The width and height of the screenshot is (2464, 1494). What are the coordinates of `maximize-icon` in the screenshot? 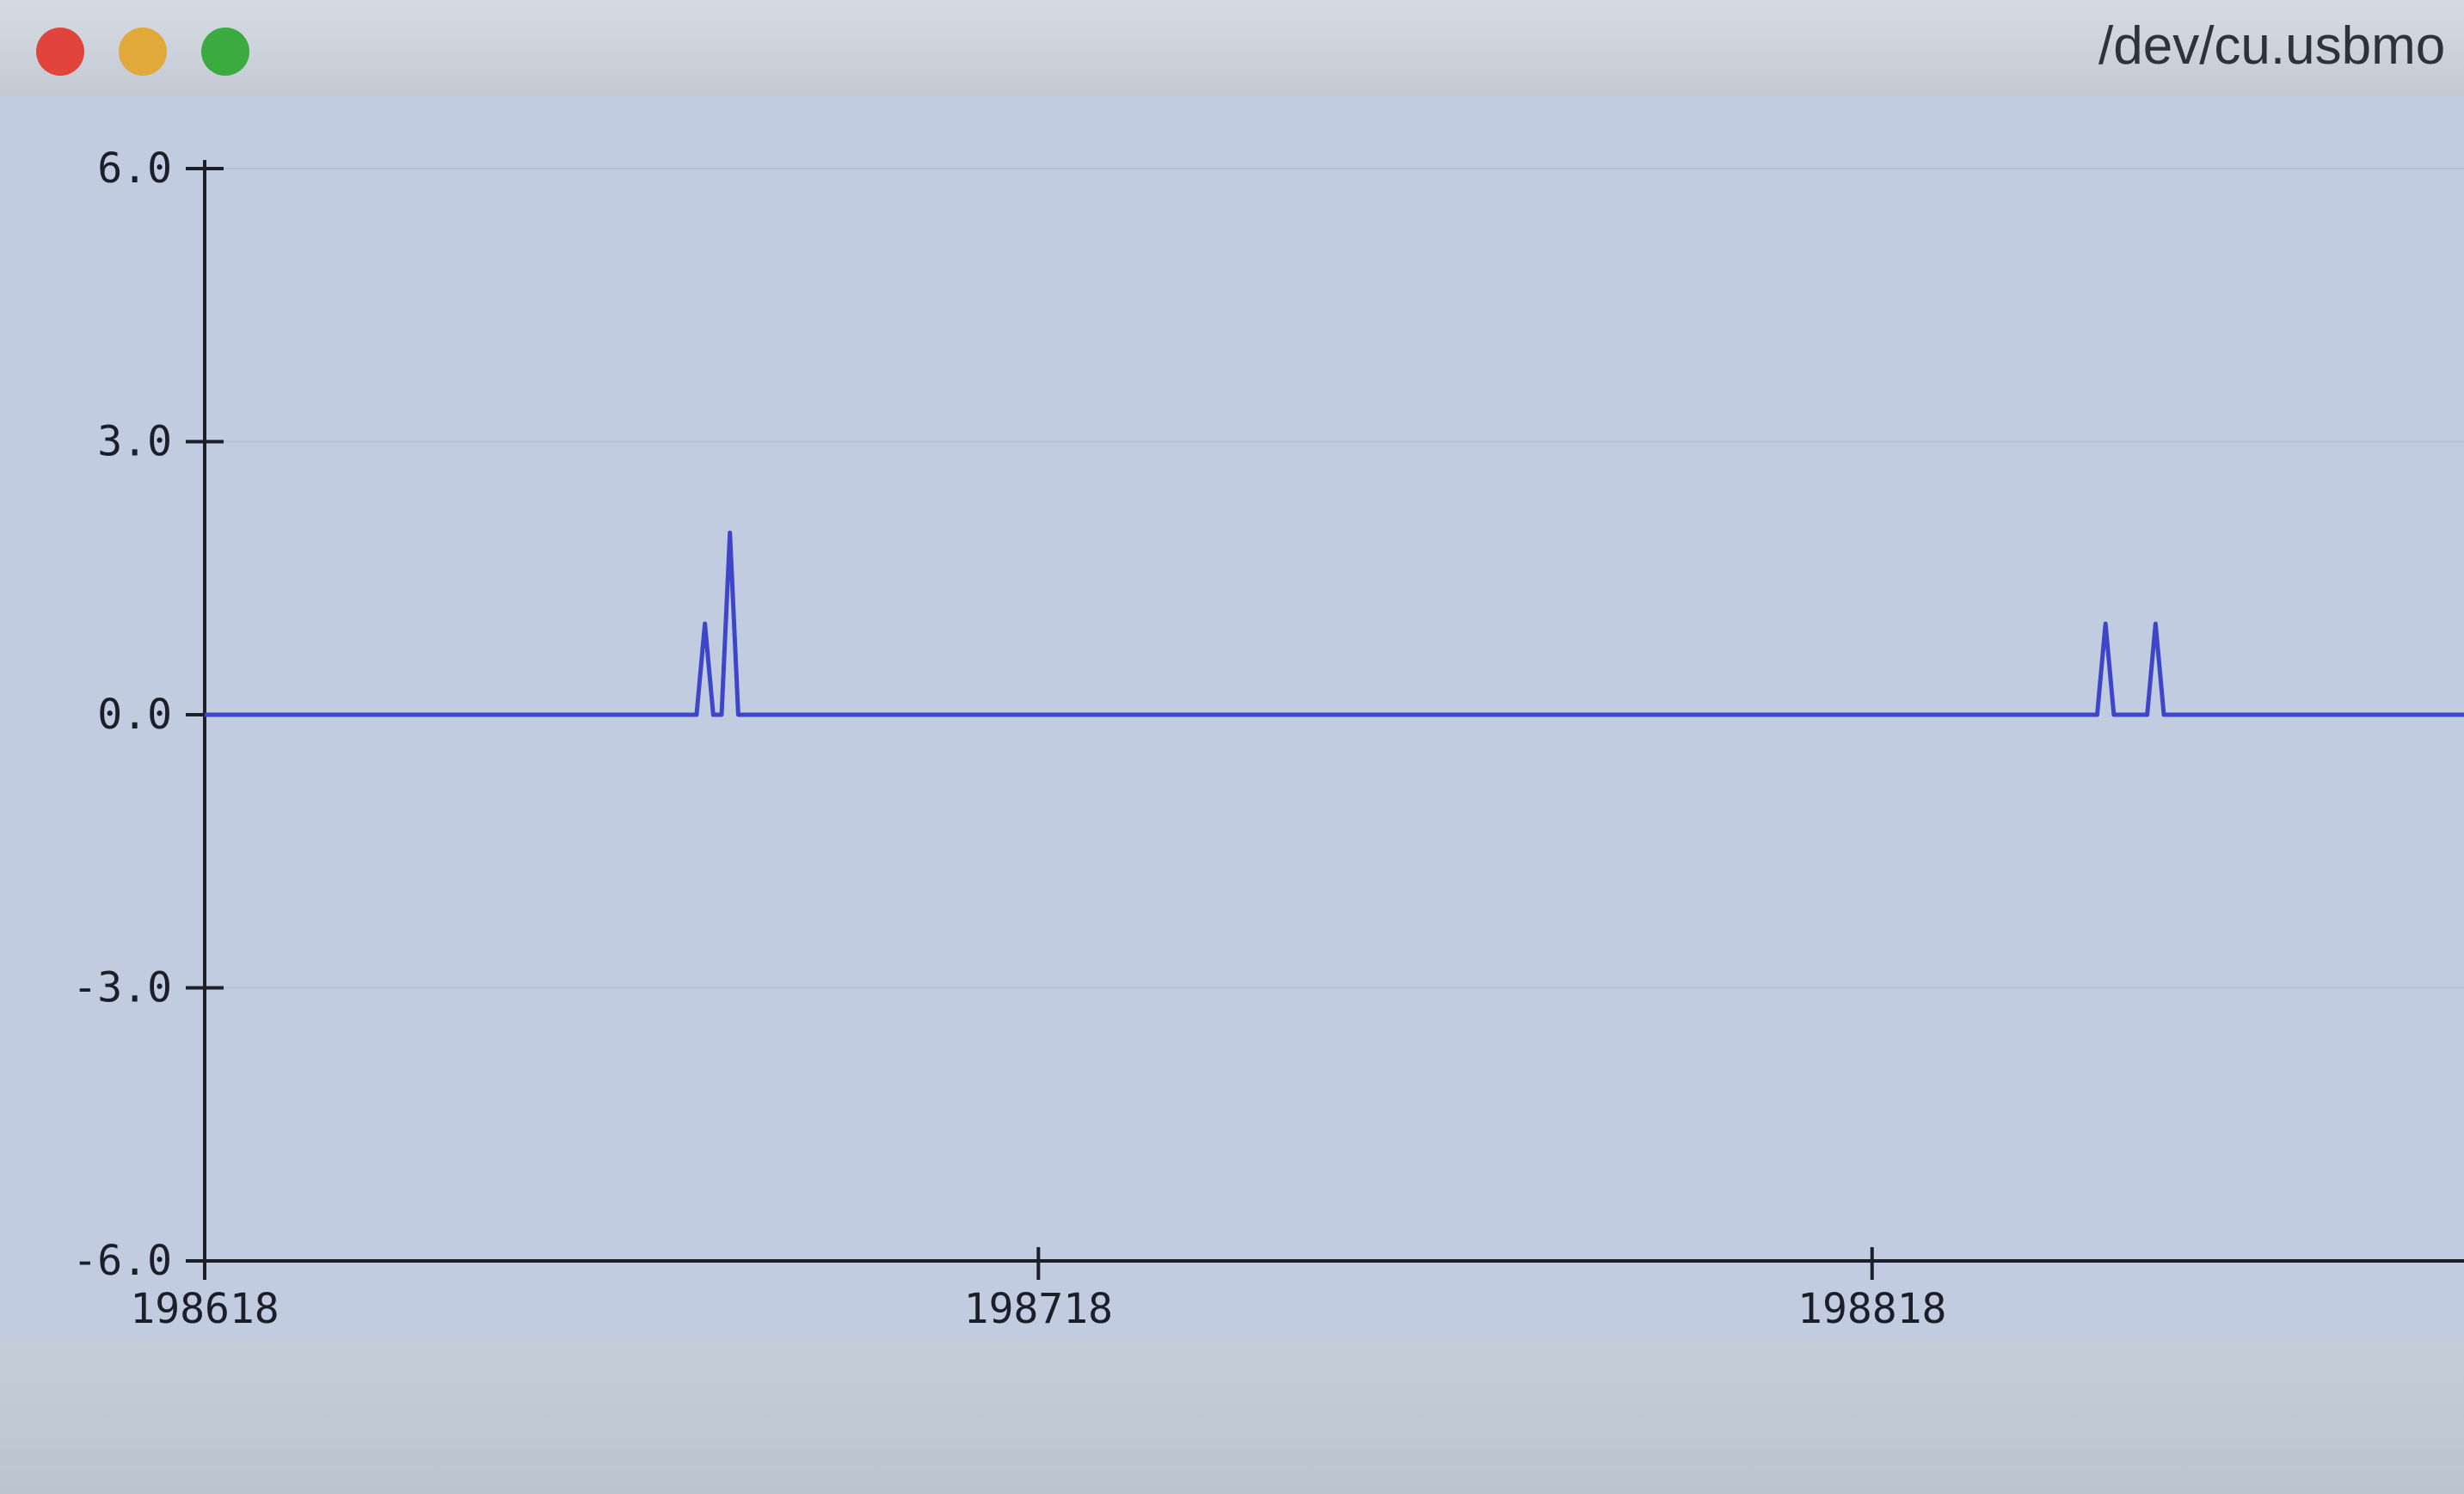 It's located at (225, 52).